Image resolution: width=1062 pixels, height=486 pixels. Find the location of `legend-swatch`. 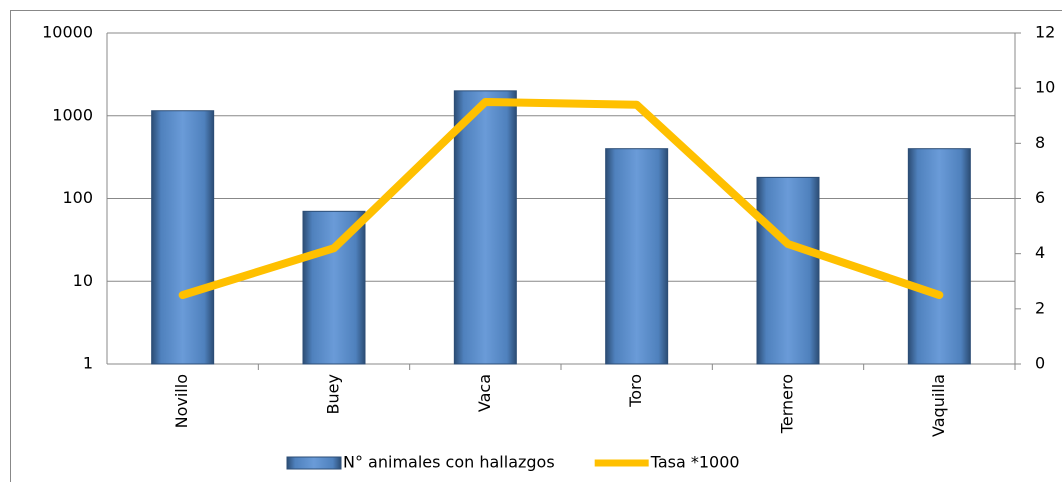

legend-swatch is located at coordinates (314, 463).